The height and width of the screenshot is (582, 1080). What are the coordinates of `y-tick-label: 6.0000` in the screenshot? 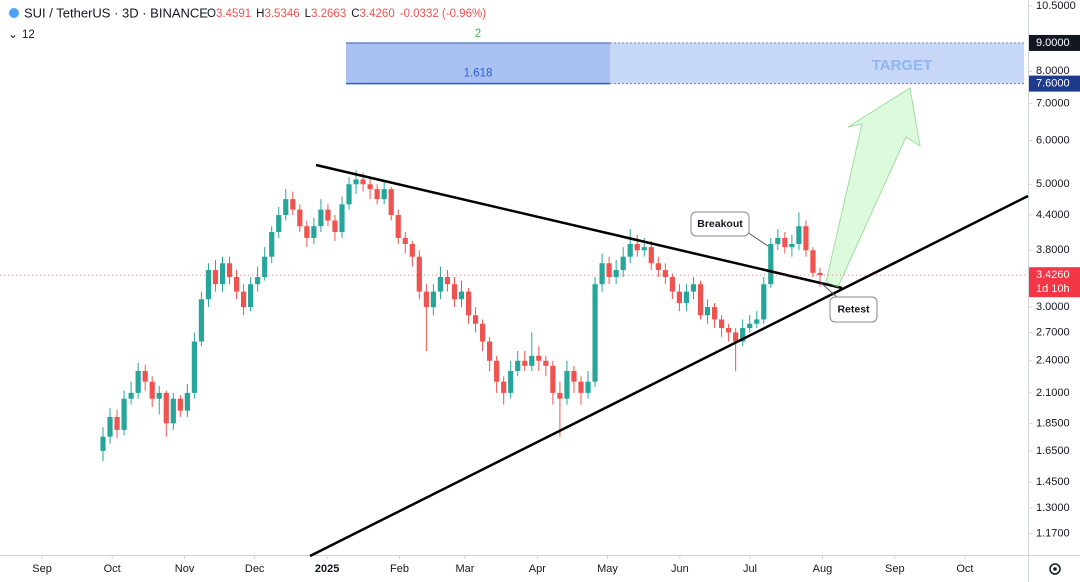 It's located at (1053, 140).